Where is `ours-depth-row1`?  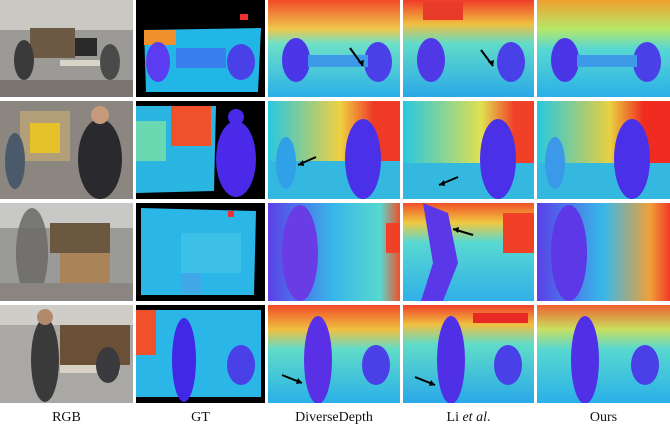 ours-depth-row1 is located at coordinates (603, 48).